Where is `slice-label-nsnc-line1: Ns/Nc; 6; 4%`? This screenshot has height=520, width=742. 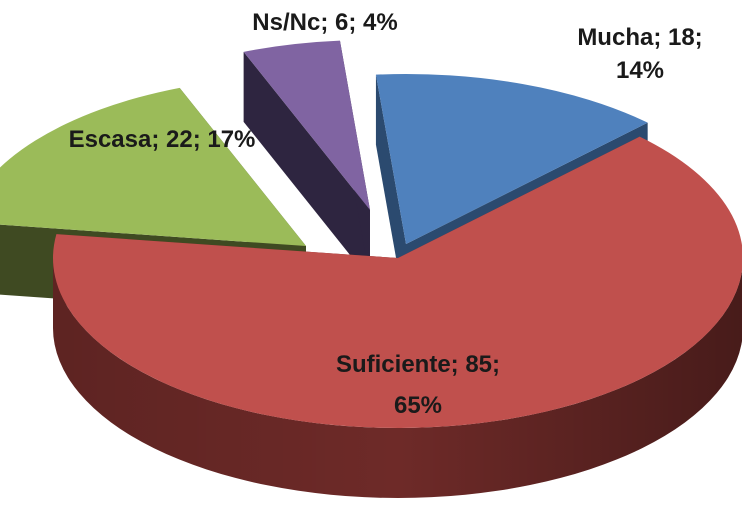
slice-label-nsnc-line1: Ns/Nc; 6; 4% is located at coordinates (324, 22).